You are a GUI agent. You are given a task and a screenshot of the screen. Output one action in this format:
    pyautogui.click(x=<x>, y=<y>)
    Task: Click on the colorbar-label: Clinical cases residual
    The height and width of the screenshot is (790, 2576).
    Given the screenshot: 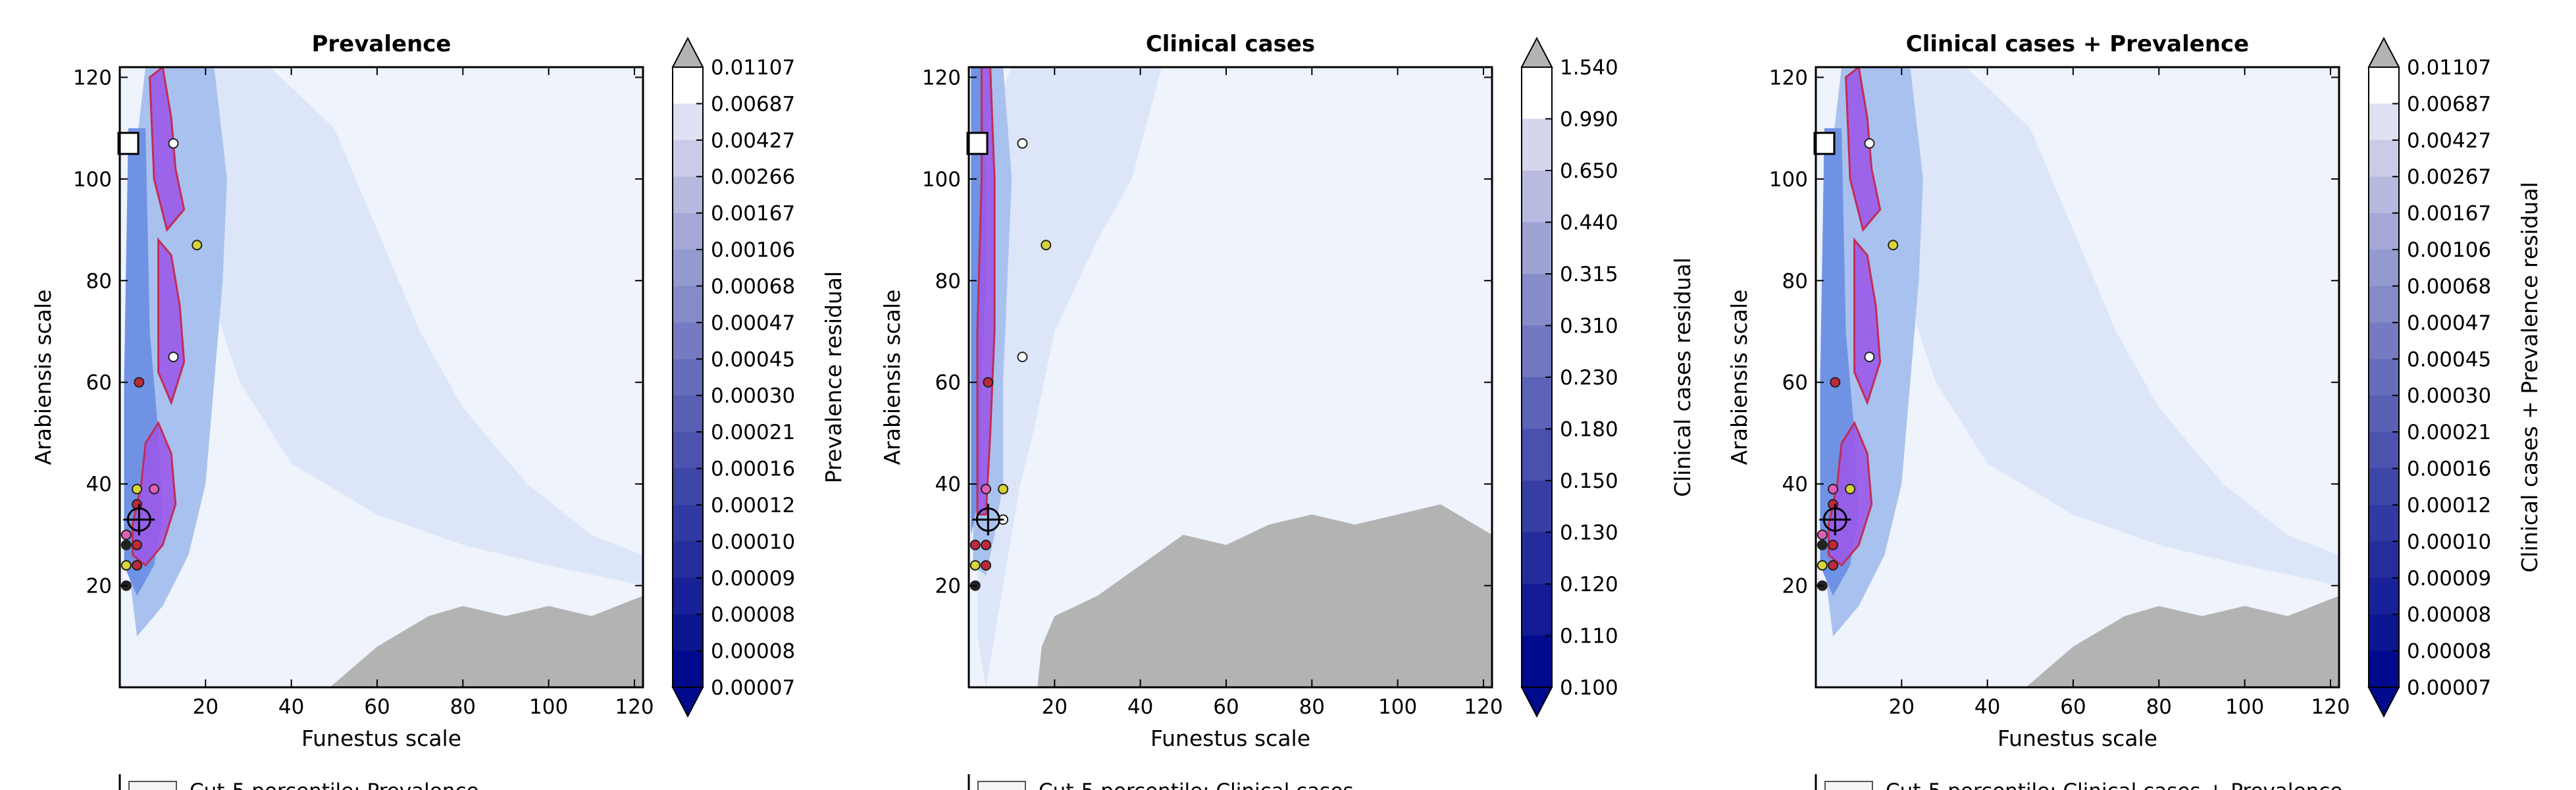 What is the action you would take?
    pyautogui.click(x=1682, y=377)
    